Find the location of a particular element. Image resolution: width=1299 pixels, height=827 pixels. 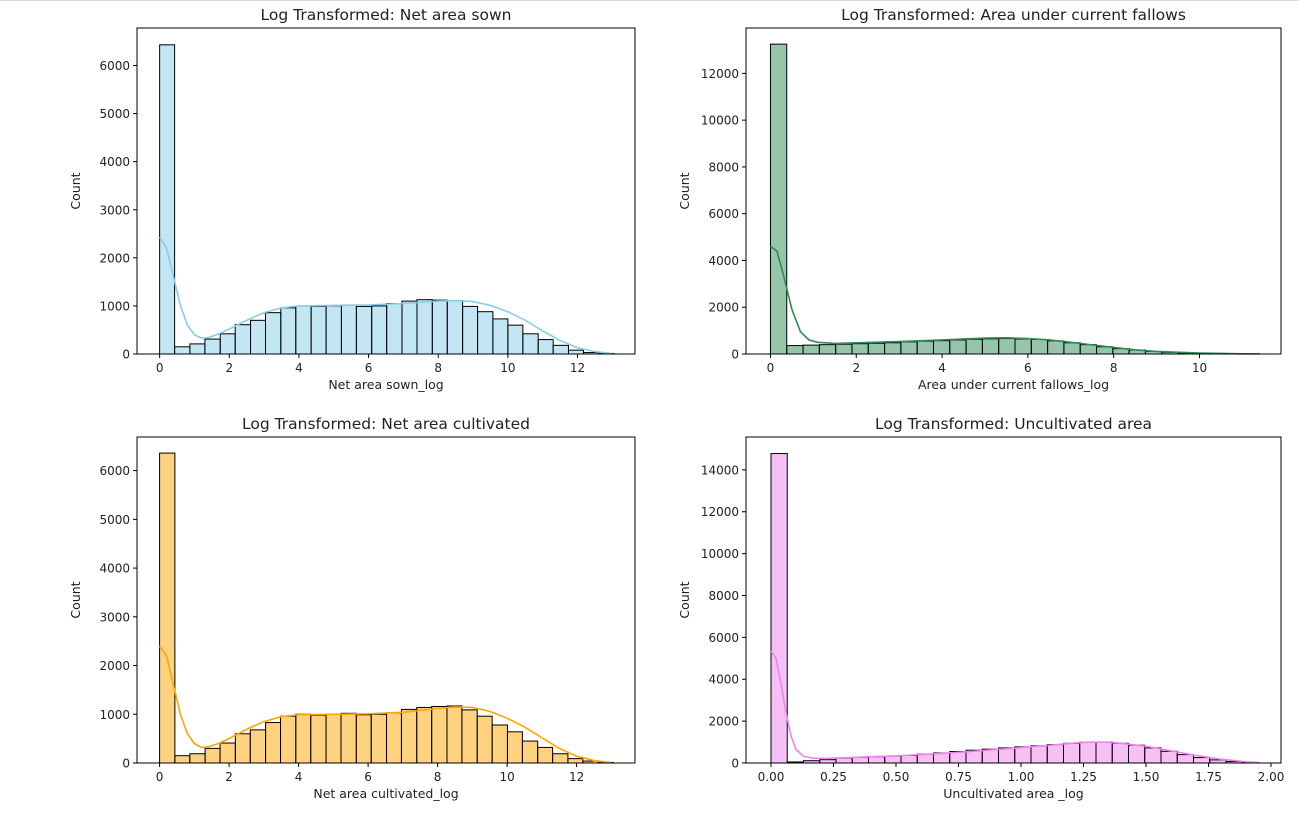

chart-title: Log Transformed: Uncultivated area is located at coordinates (1013, 424).